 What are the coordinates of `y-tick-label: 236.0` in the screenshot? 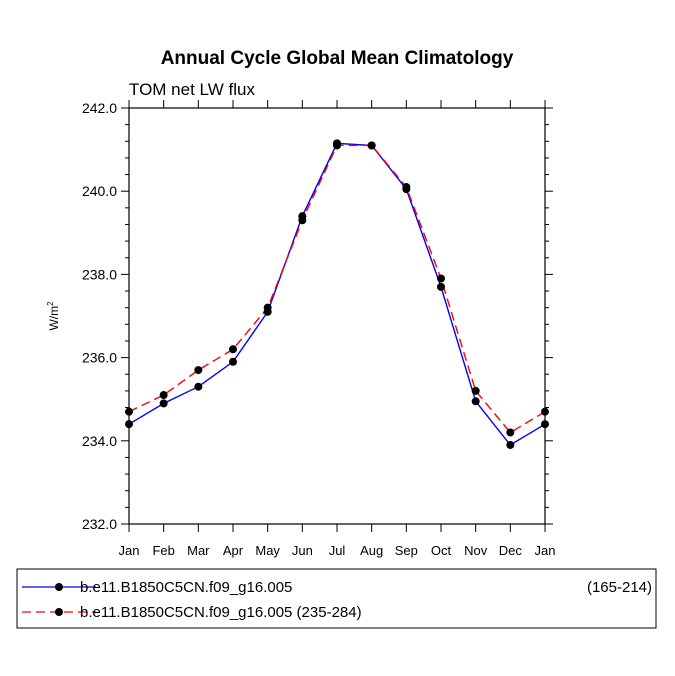 It's located at (99, 358).